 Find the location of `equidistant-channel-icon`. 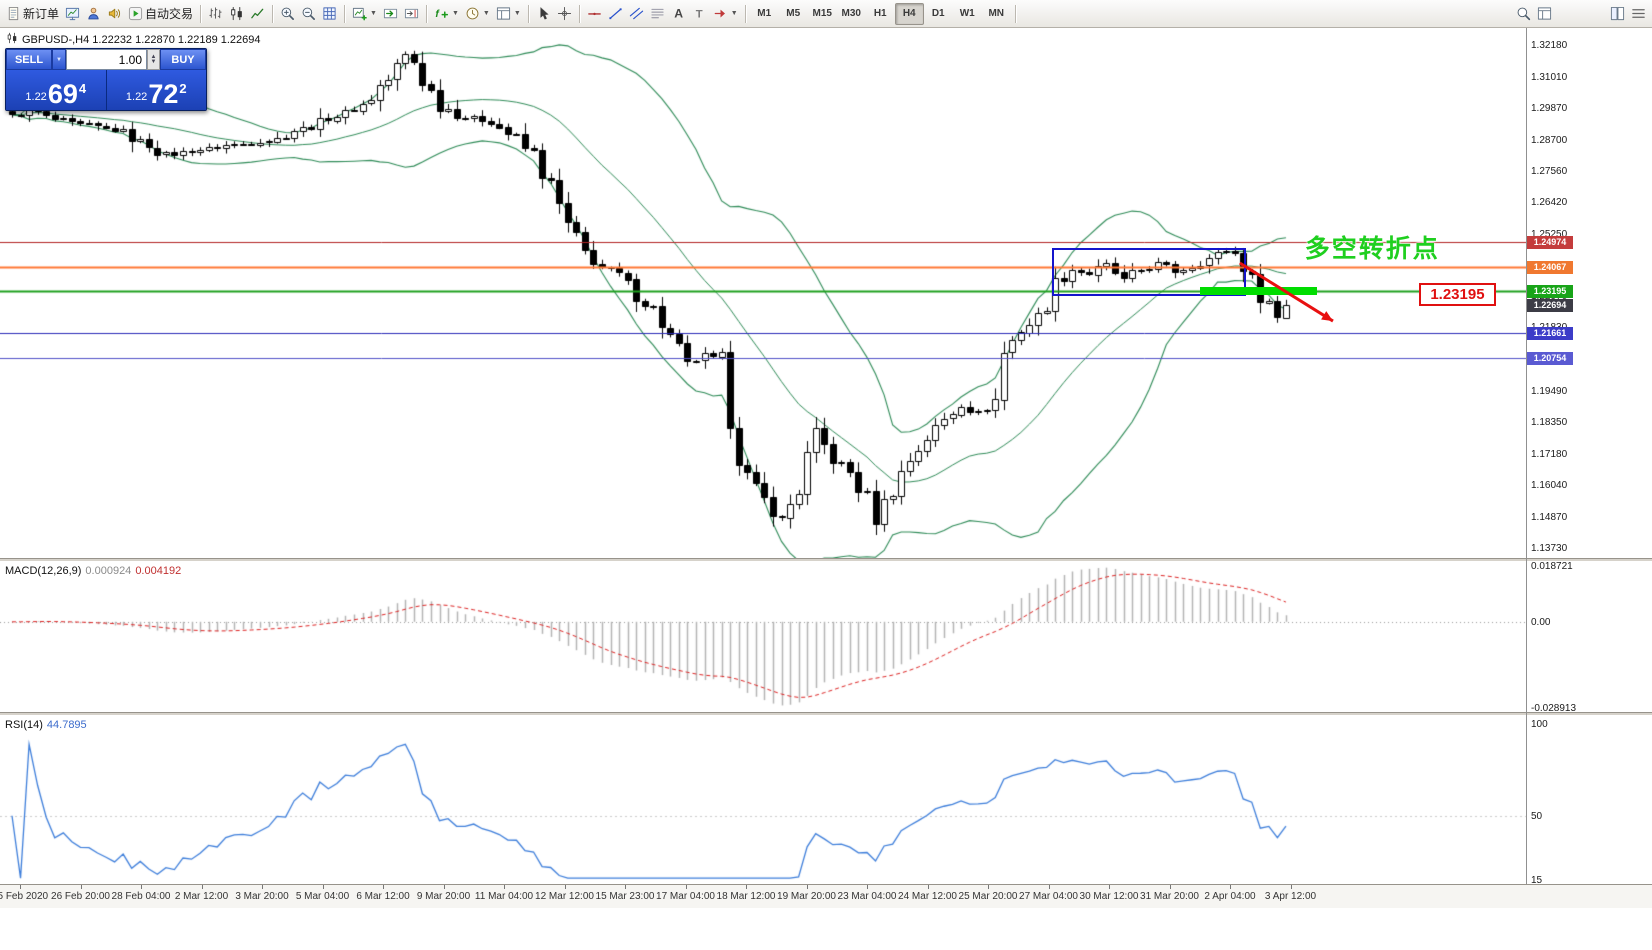

equidistant-channel-icon is located at coordinates (636, 14).